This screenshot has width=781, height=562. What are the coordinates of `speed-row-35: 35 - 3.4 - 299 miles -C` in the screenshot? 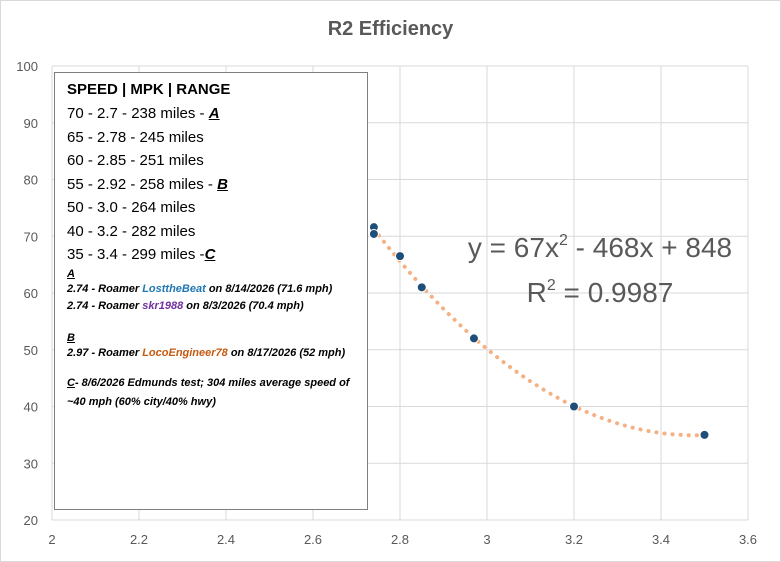 It's located at (212, 255).